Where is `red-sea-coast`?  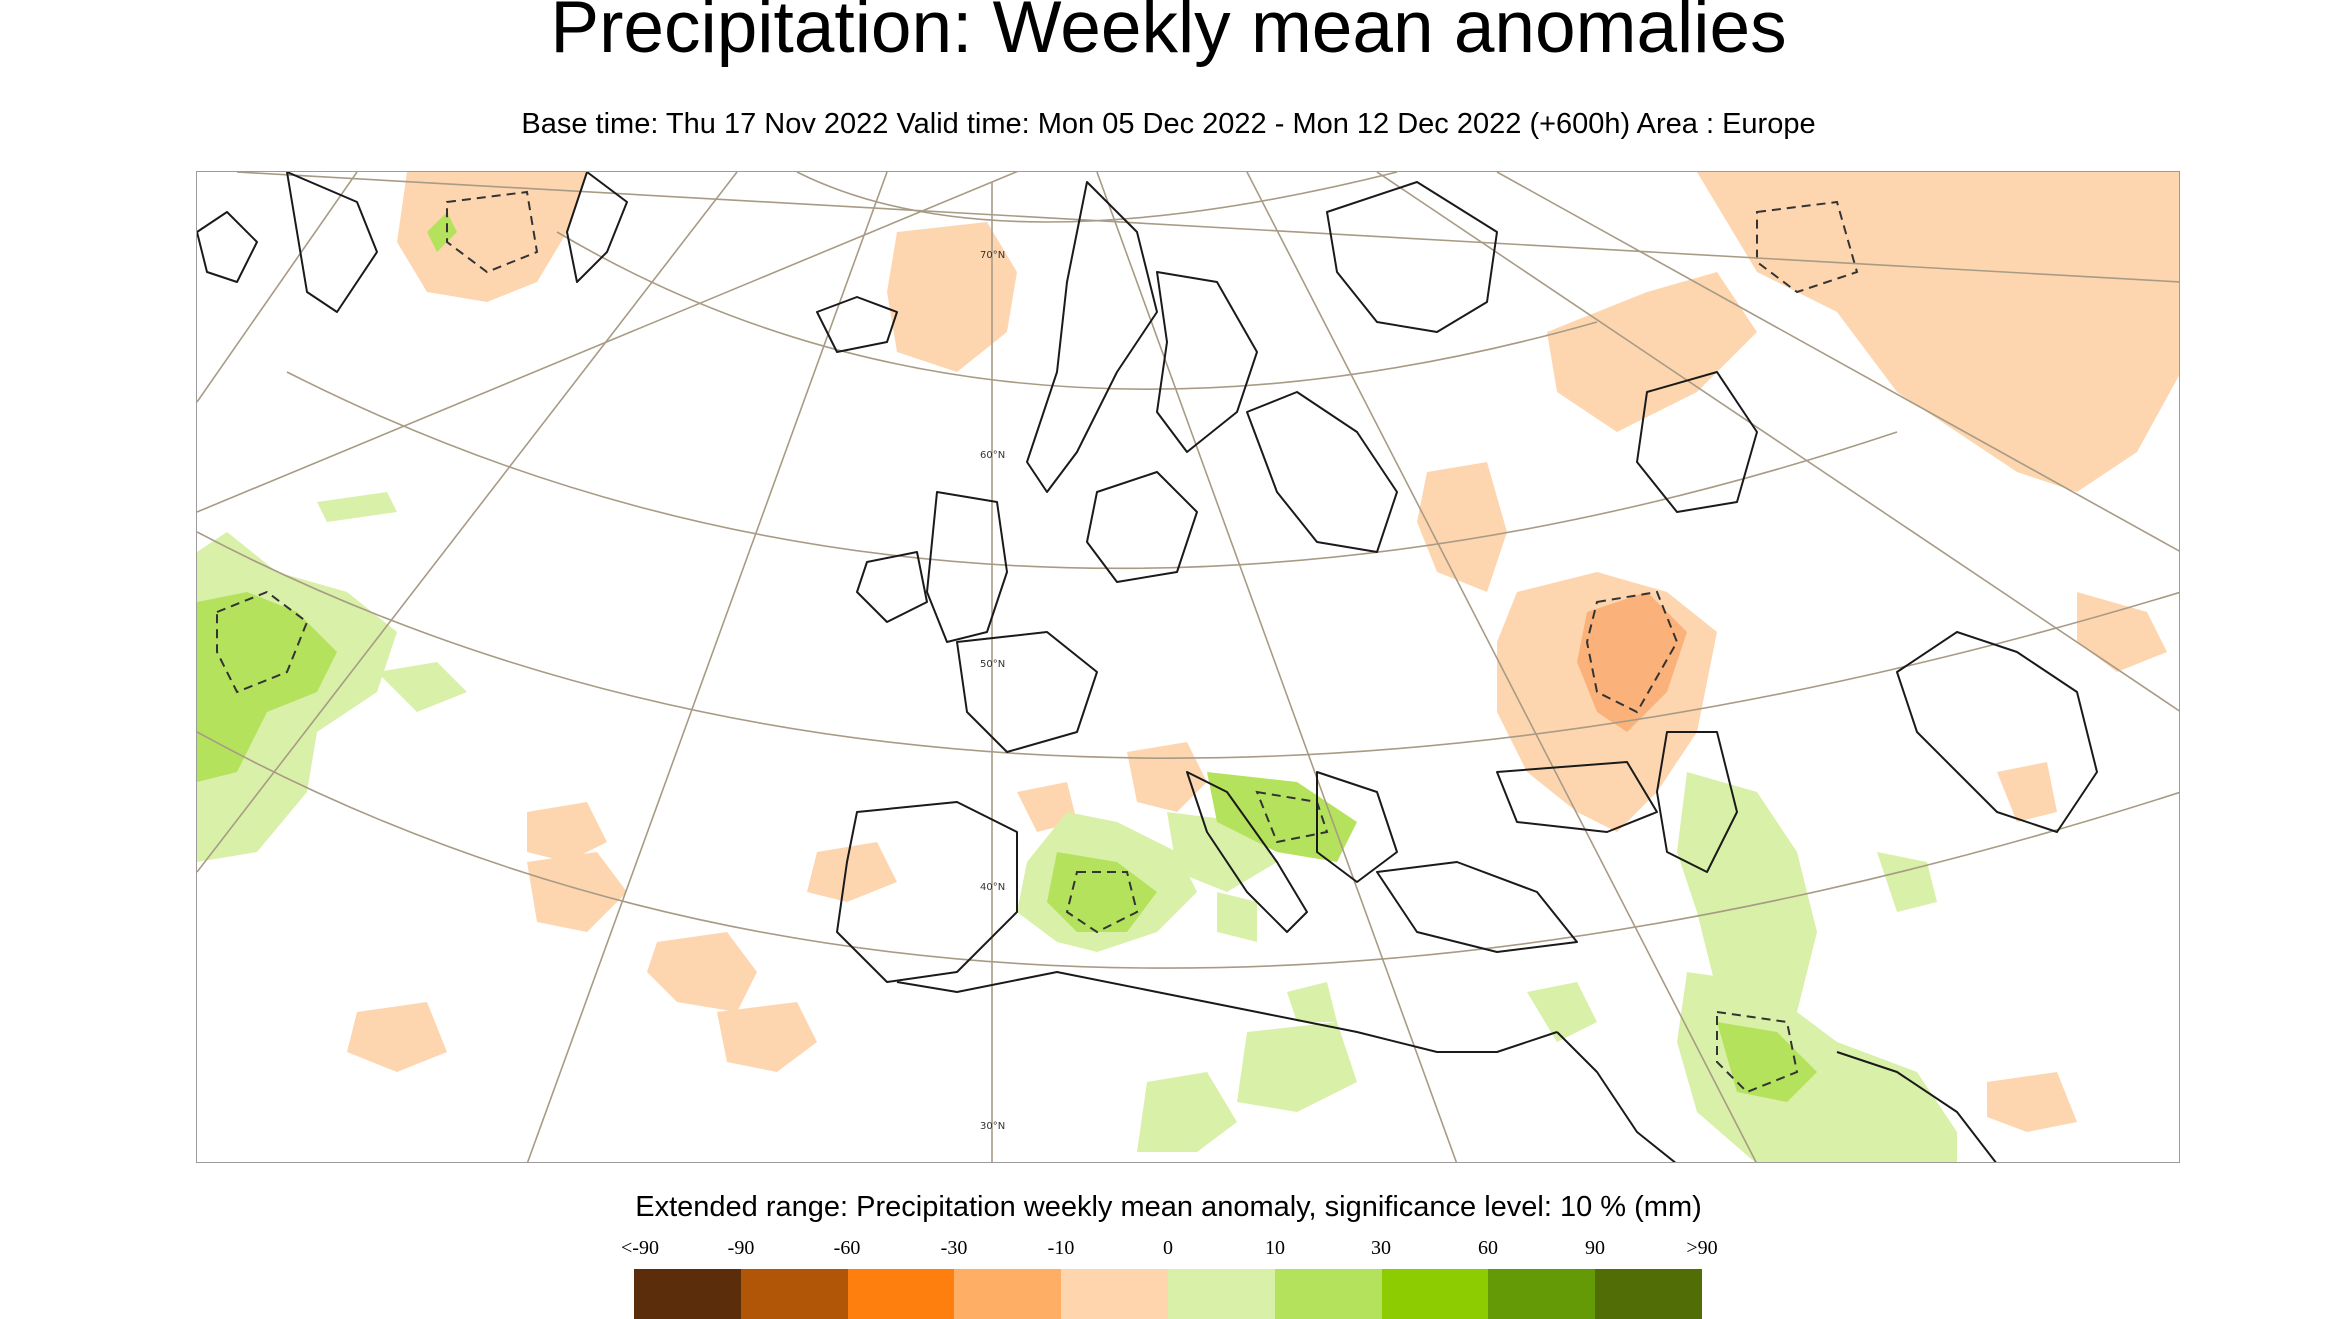
red-sea-coast is located at coordinates (1616, 1096).